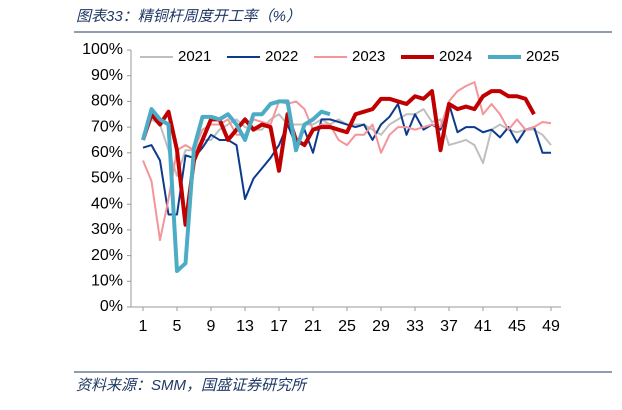 This screenshot has width=622, height=410. I want to click on x-tick-label: 17, so click(279, 326).